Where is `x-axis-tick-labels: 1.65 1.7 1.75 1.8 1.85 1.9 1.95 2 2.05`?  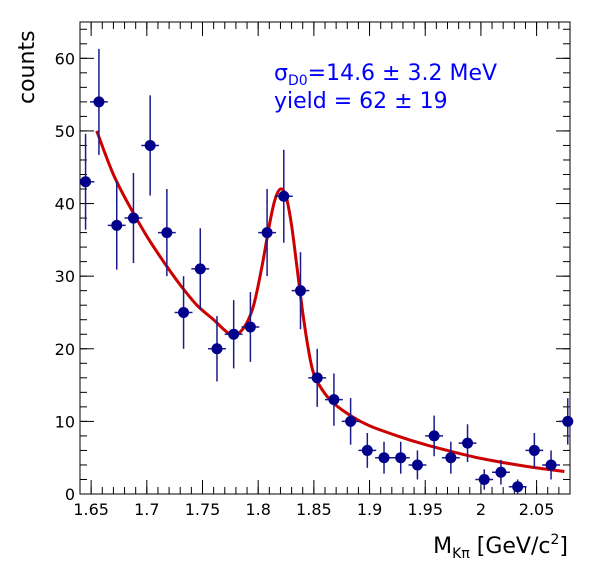
x-axis-tick-labels: 1.65 1.7 1.75 1.8 1.85 1.9 1.95 2 2.05 is located at coordinates (313, 509).